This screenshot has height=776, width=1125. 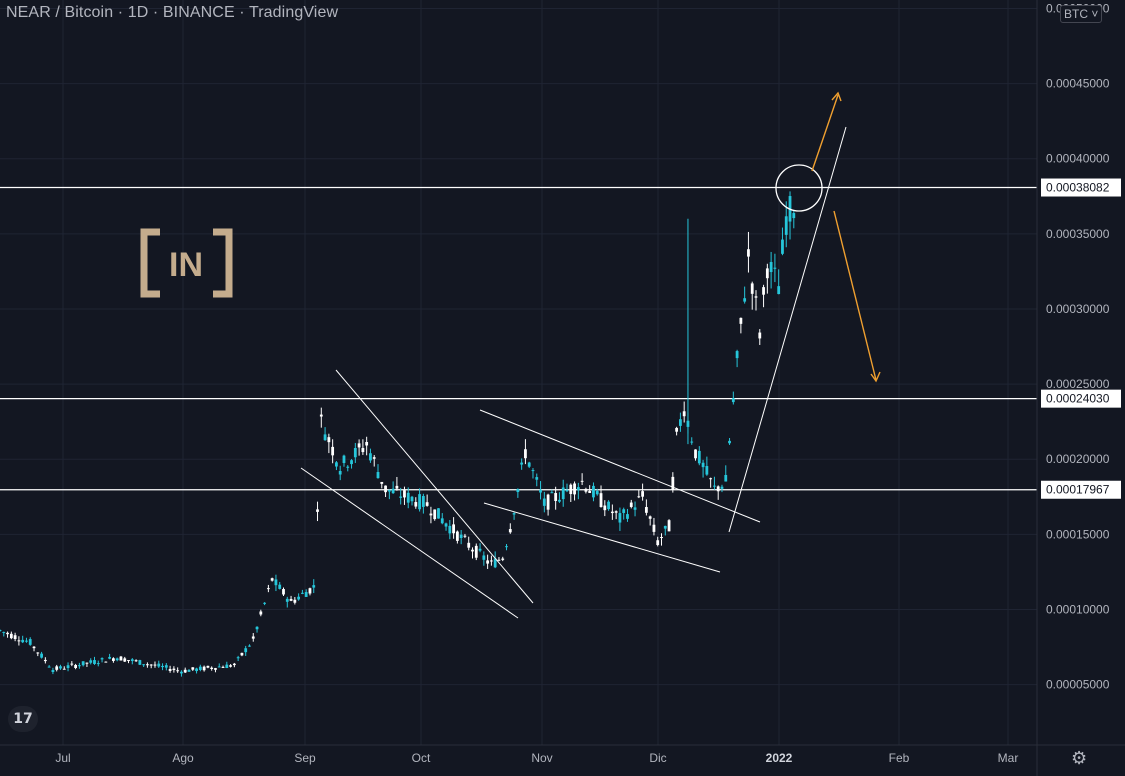 I want to click on tradingview-logo-icon: 17, so click(x=23, y=719).